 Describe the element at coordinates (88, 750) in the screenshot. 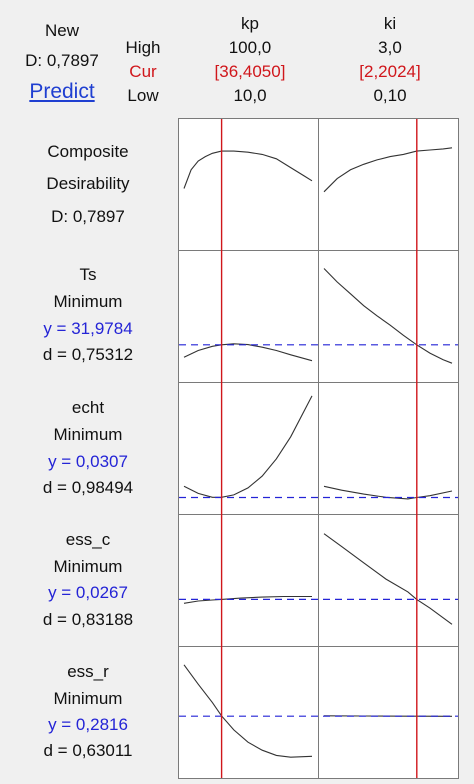

I see `response-ess-r-d: d = 0,63011` at that location.